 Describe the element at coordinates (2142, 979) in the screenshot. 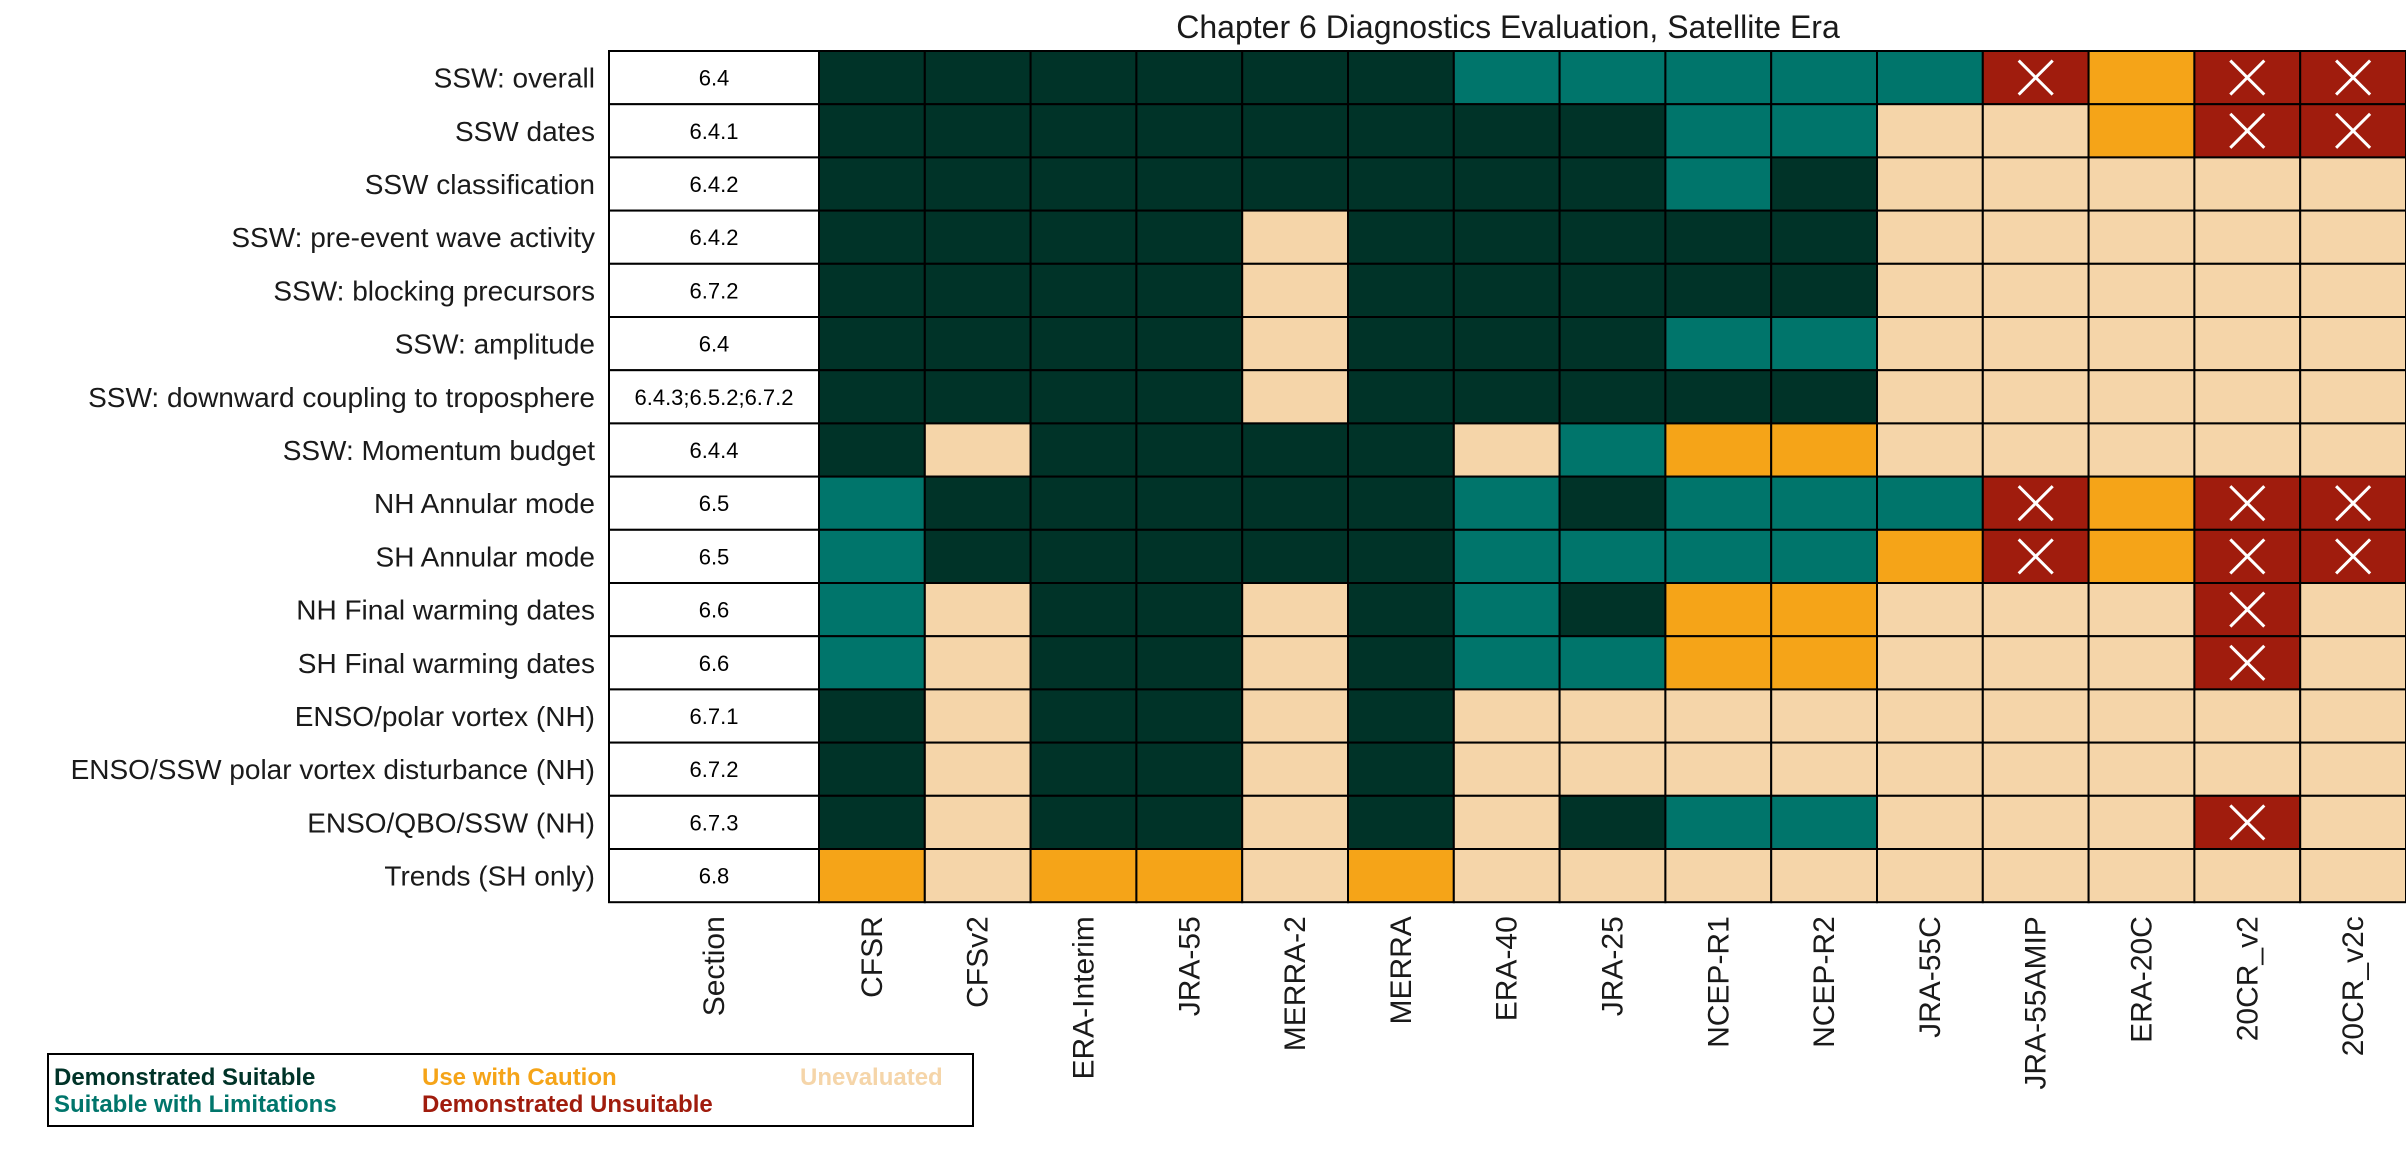

I see `column-label: ERA-20C` at that location.